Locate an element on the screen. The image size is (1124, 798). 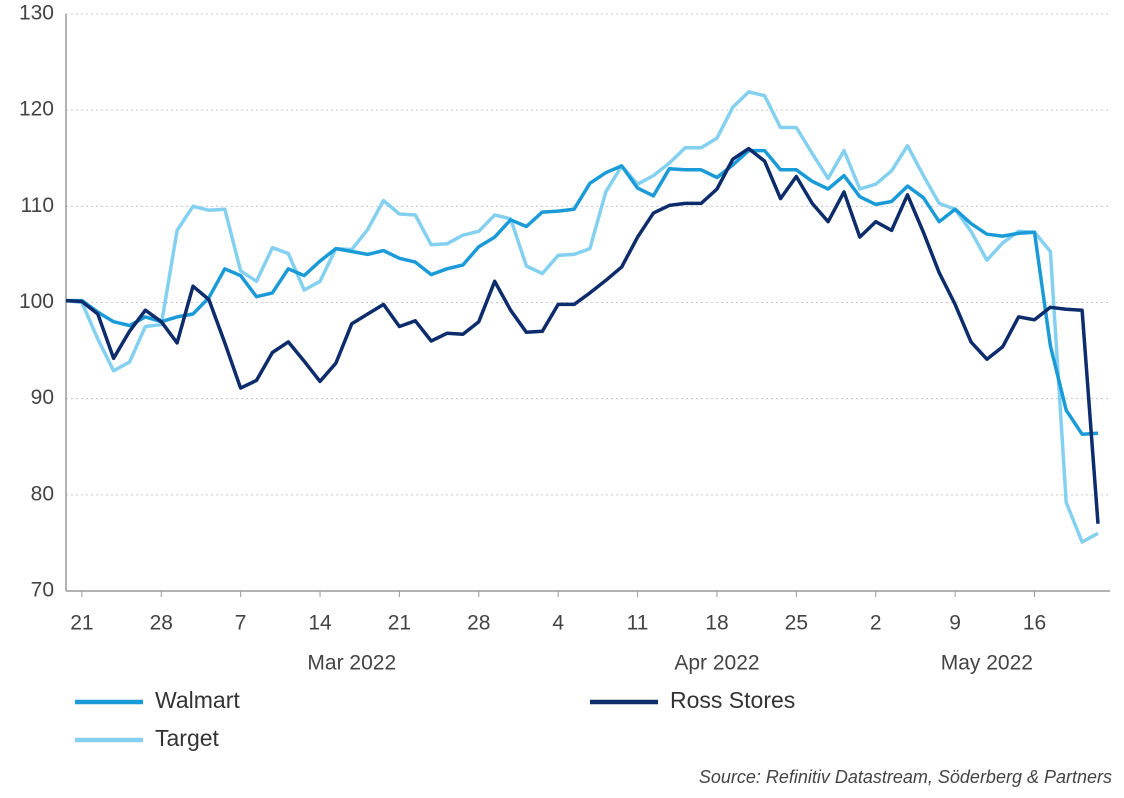
y-tick-label: 80 is located at coordinates (42, 493).